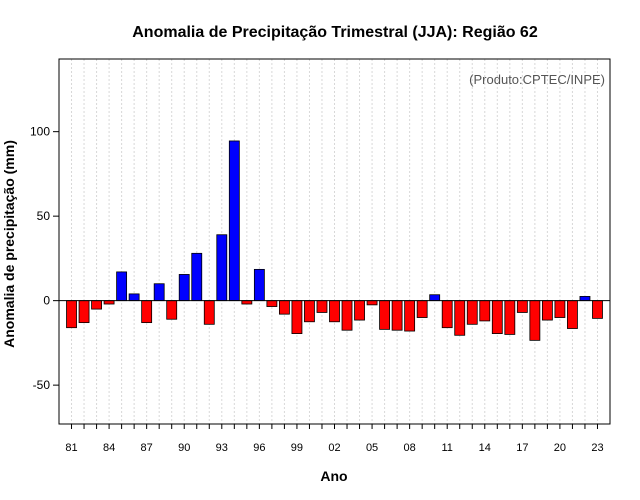  What do you see at coordinates (485, 448) in the screenshot?
I see `x-tick-label: 14` at bounding box center [485, 448].